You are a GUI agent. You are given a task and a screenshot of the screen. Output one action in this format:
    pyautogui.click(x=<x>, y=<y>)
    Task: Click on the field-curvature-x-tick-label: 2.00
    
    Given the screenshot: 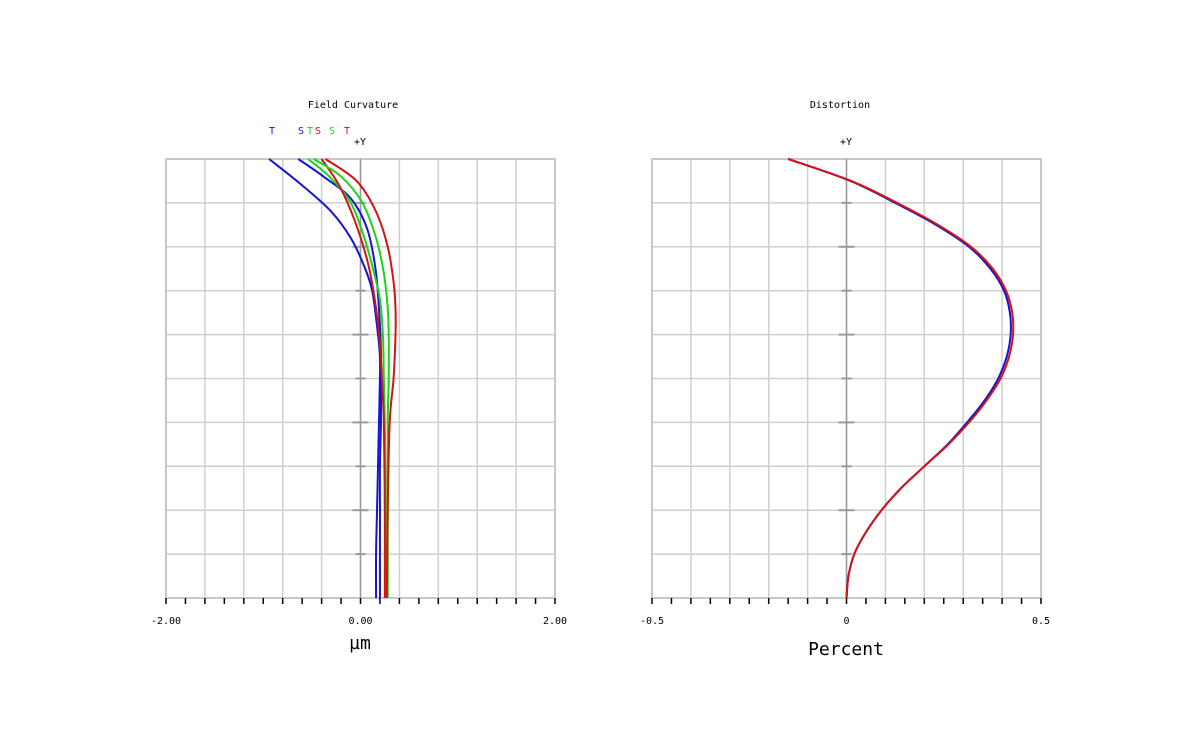 What is the action you would take?
    pyautogui.click(x=555, y=621)
    